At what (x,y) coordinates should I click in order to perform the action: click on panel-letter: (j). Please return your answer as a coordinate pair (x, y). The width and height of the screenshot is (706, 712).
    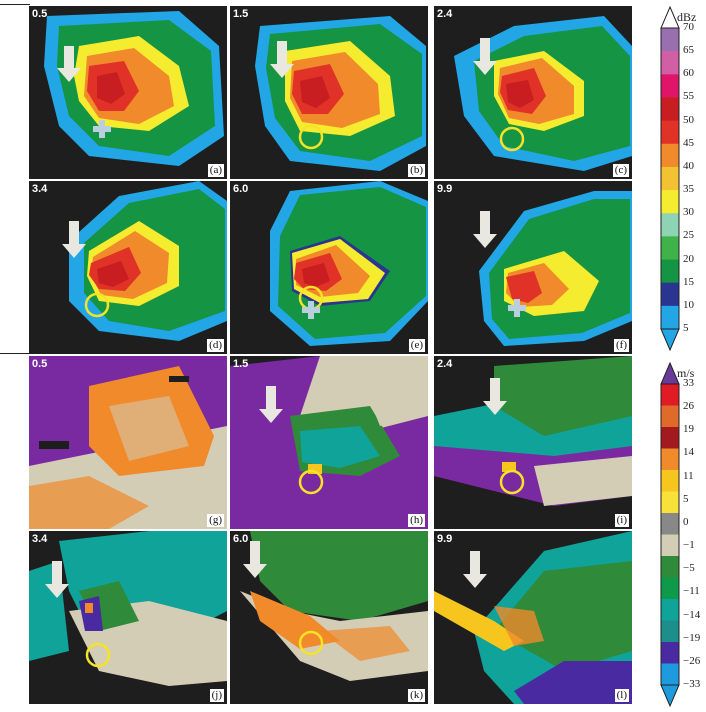
    Looking at the image, I should click on (216, 695).